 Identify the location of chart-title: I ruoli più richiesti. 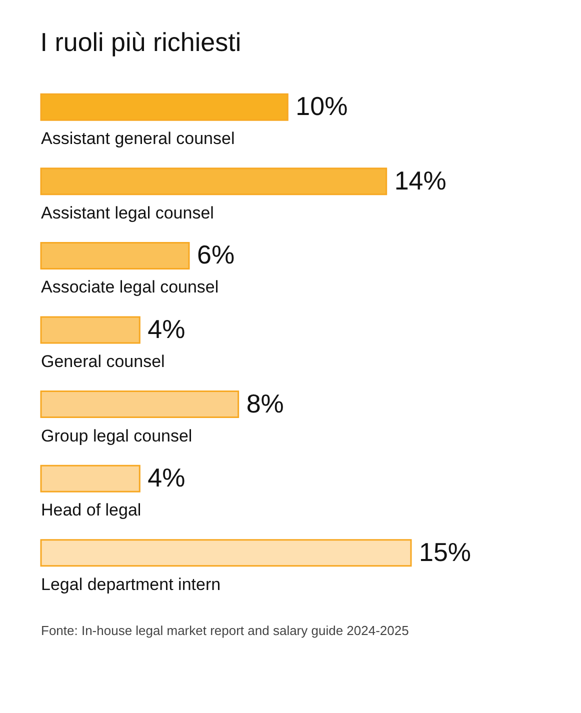
(141, 42).